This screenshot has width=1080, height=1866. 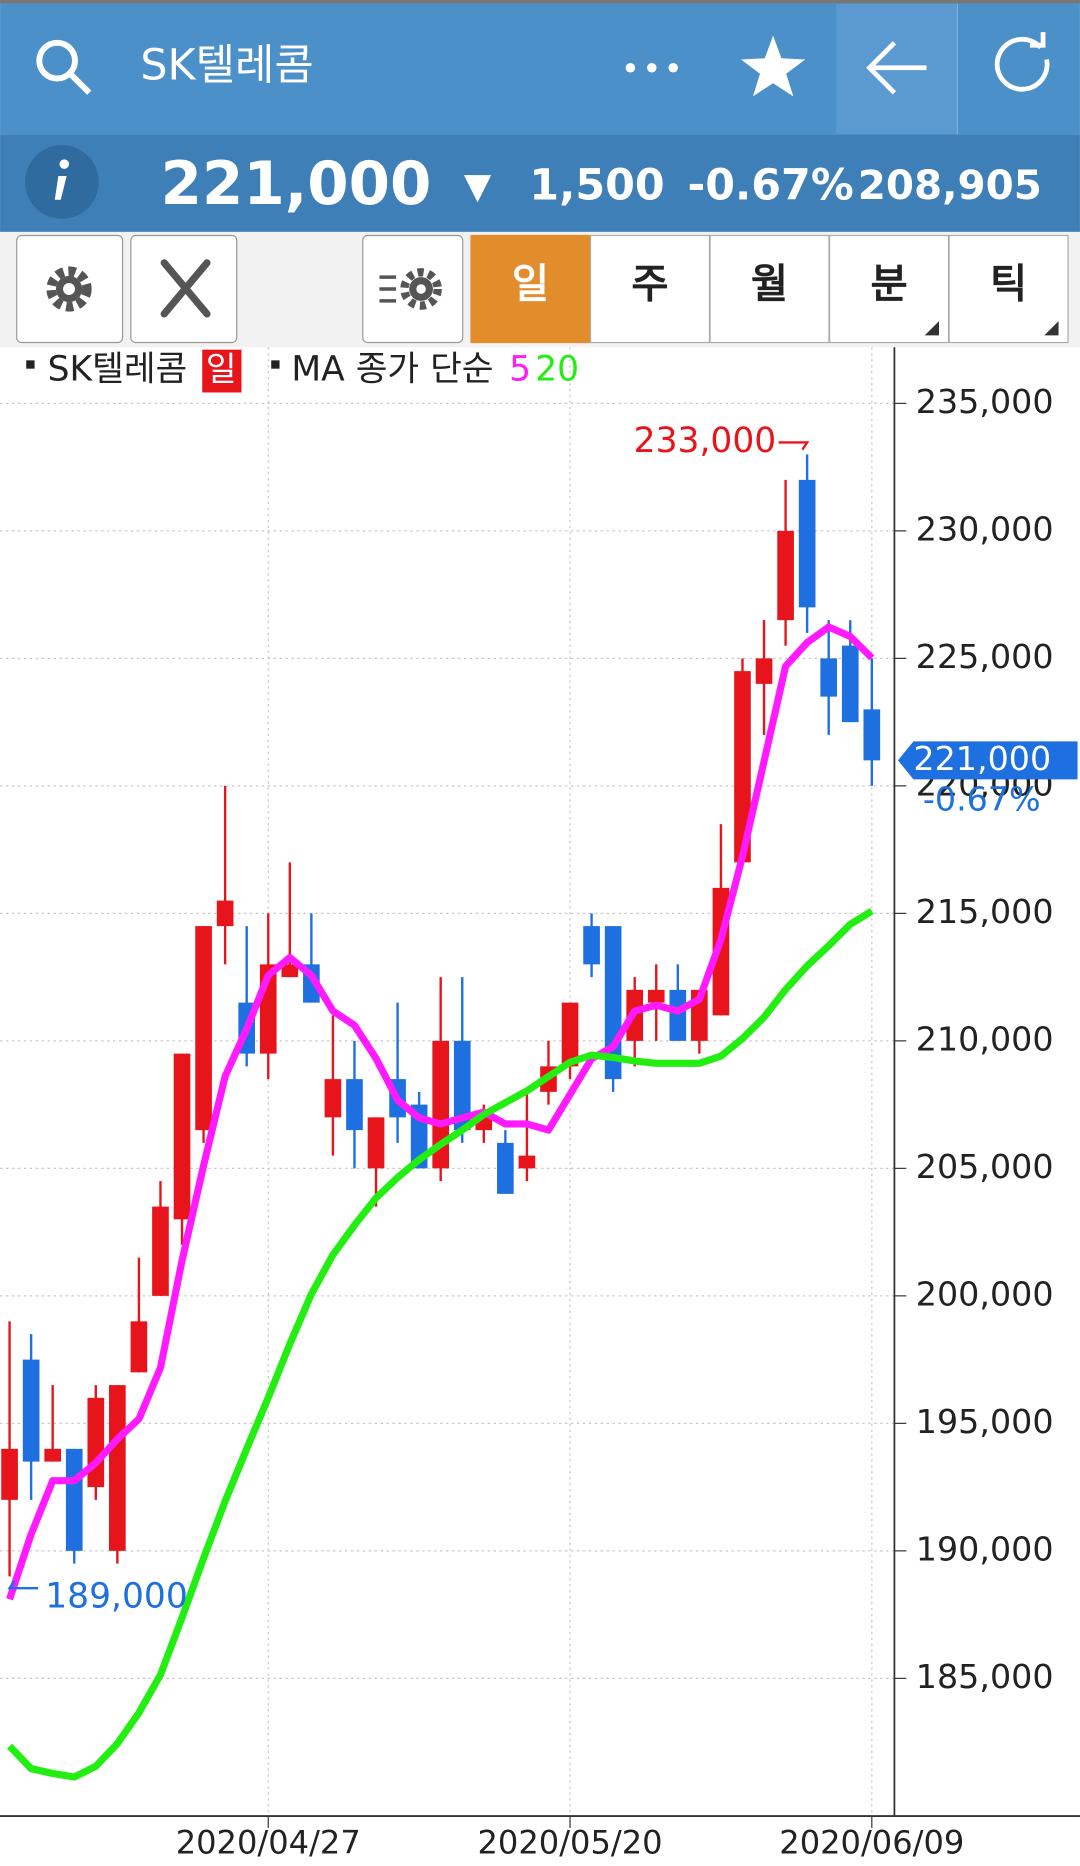 I want to click on y-tick-label: 190,000, so click(x=985, y=1548).